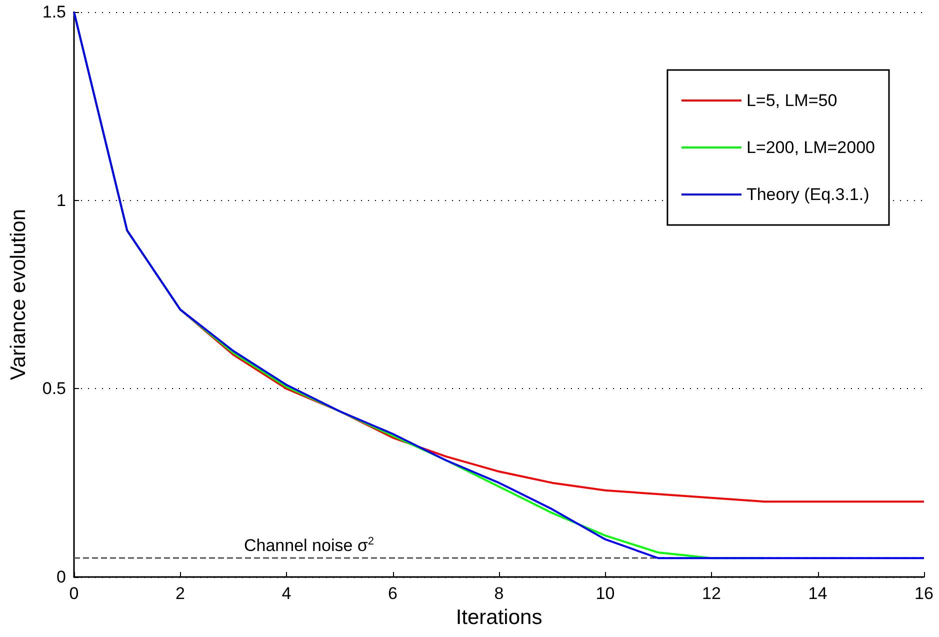 This screenshot has width=939, height=637. I want to click on x-tick-label: 16, so click(924, 593).